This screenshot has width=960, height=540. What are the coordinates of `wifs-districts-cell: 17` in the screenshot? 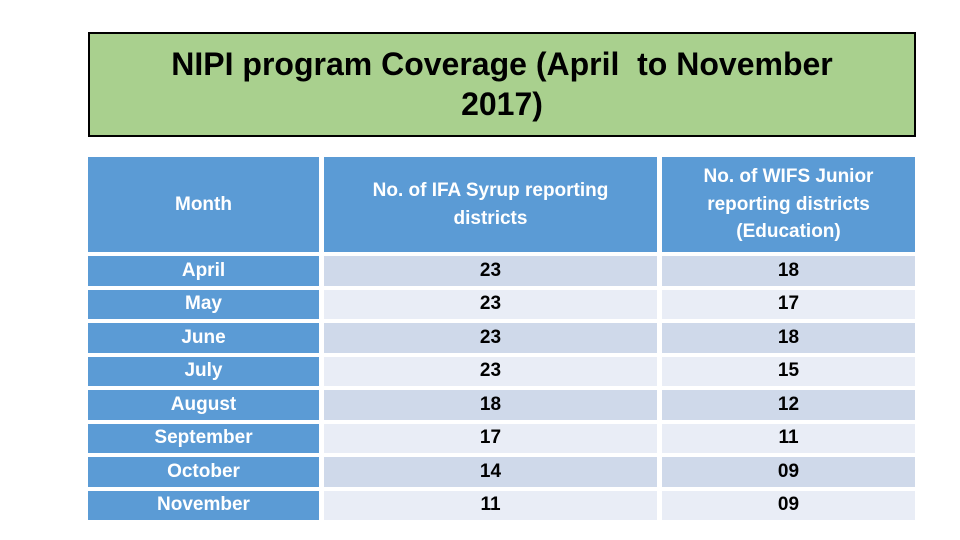 It's located at (788, 304).